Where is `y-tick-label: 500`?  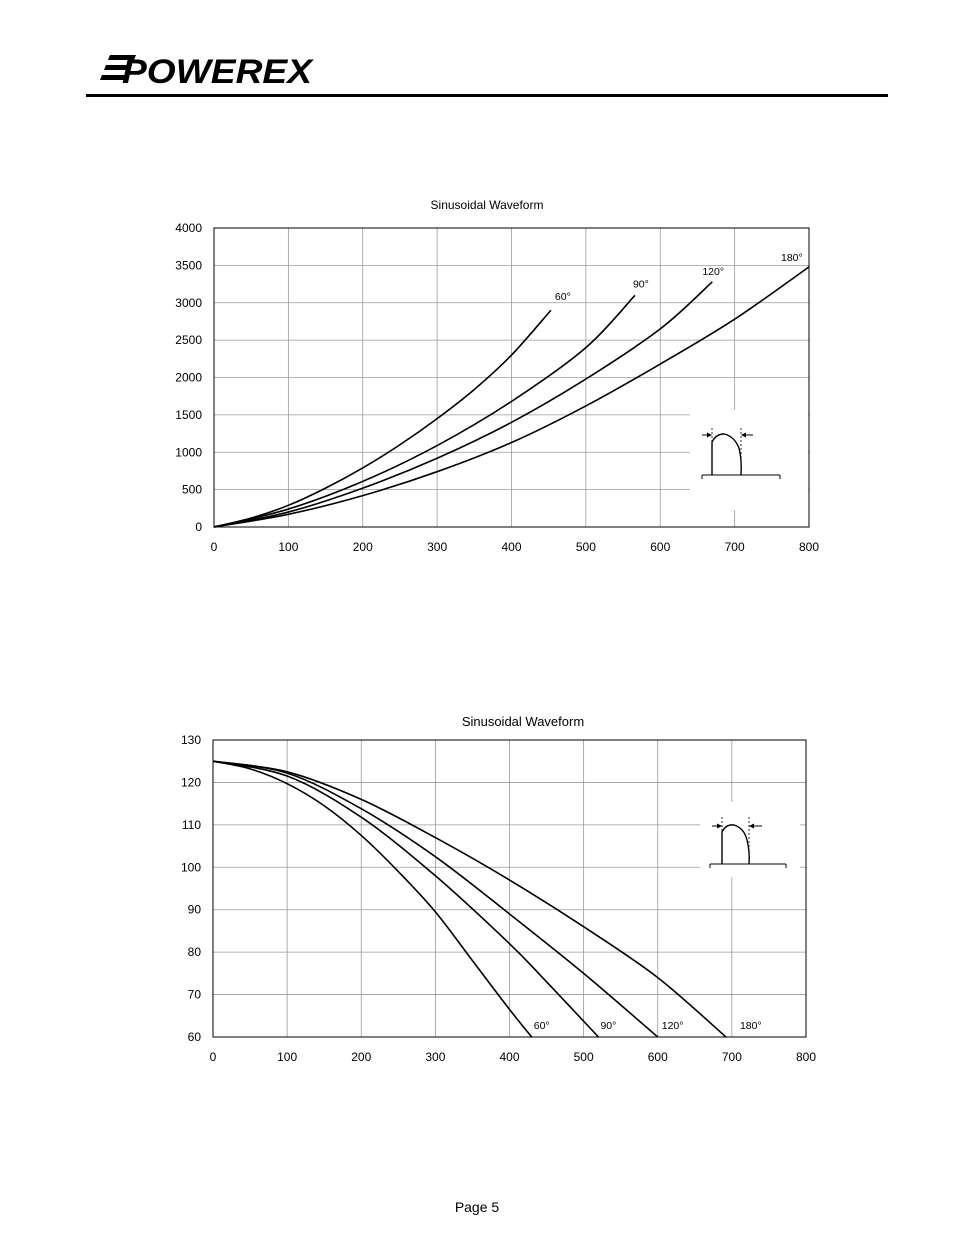 y-tick-label: 500 is located at coordinates (192, 490).